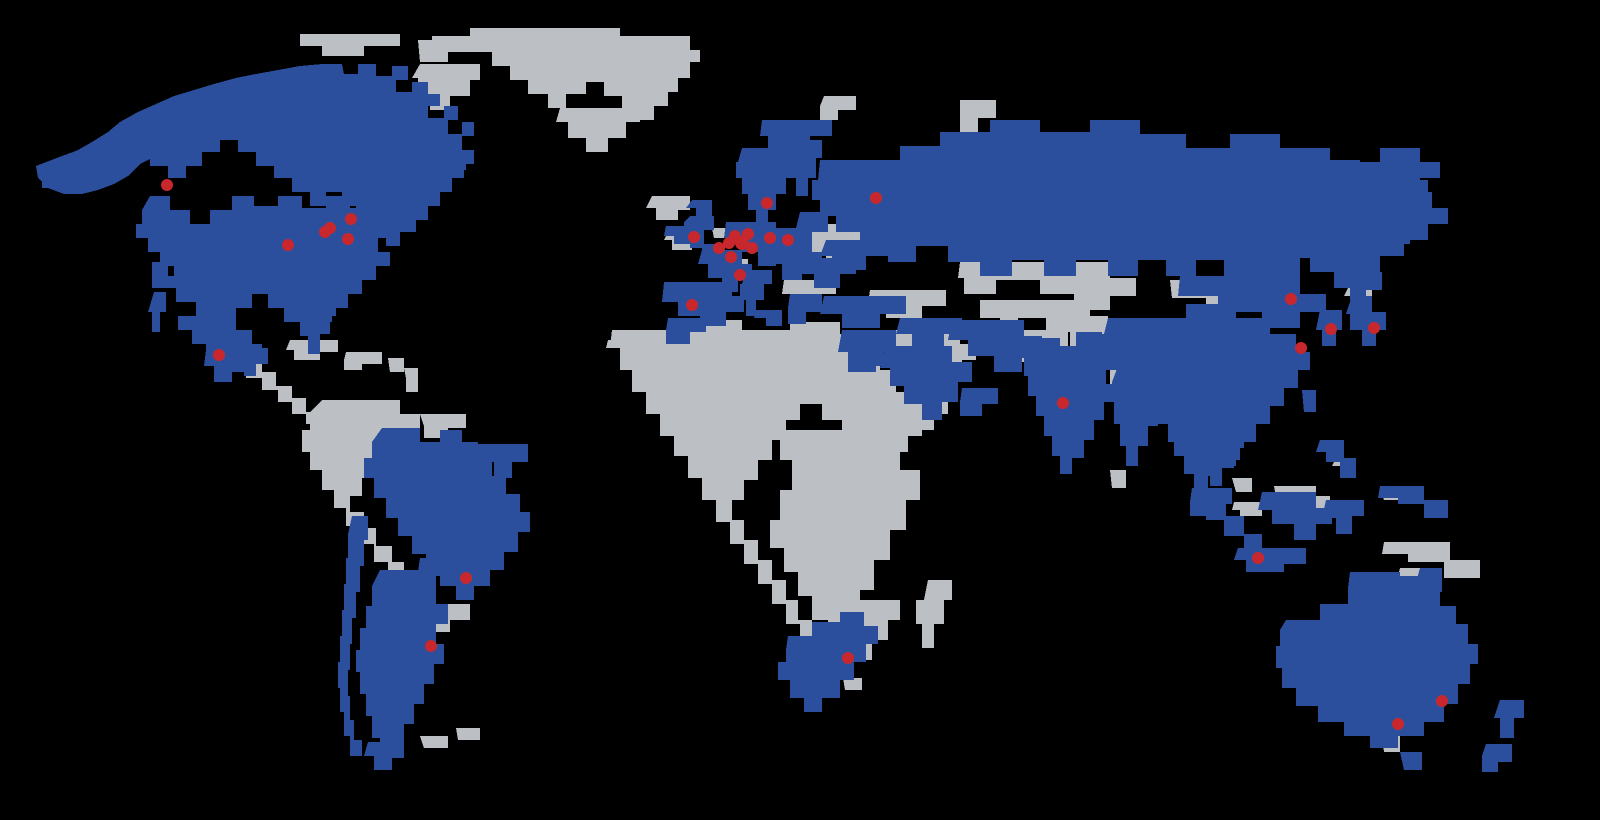 This screenshot has width=1600, height=820. I want to click on city-marker-boston, so click(348, 239).